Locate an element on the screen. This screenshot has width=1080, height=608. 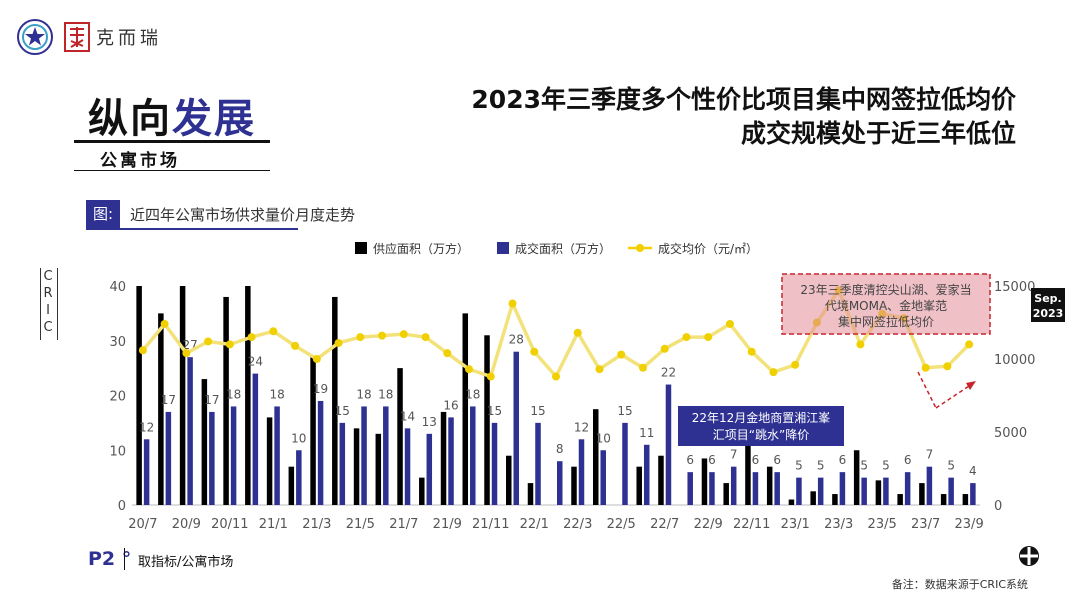
annotation-box-red is located at coordinates (886, 304).